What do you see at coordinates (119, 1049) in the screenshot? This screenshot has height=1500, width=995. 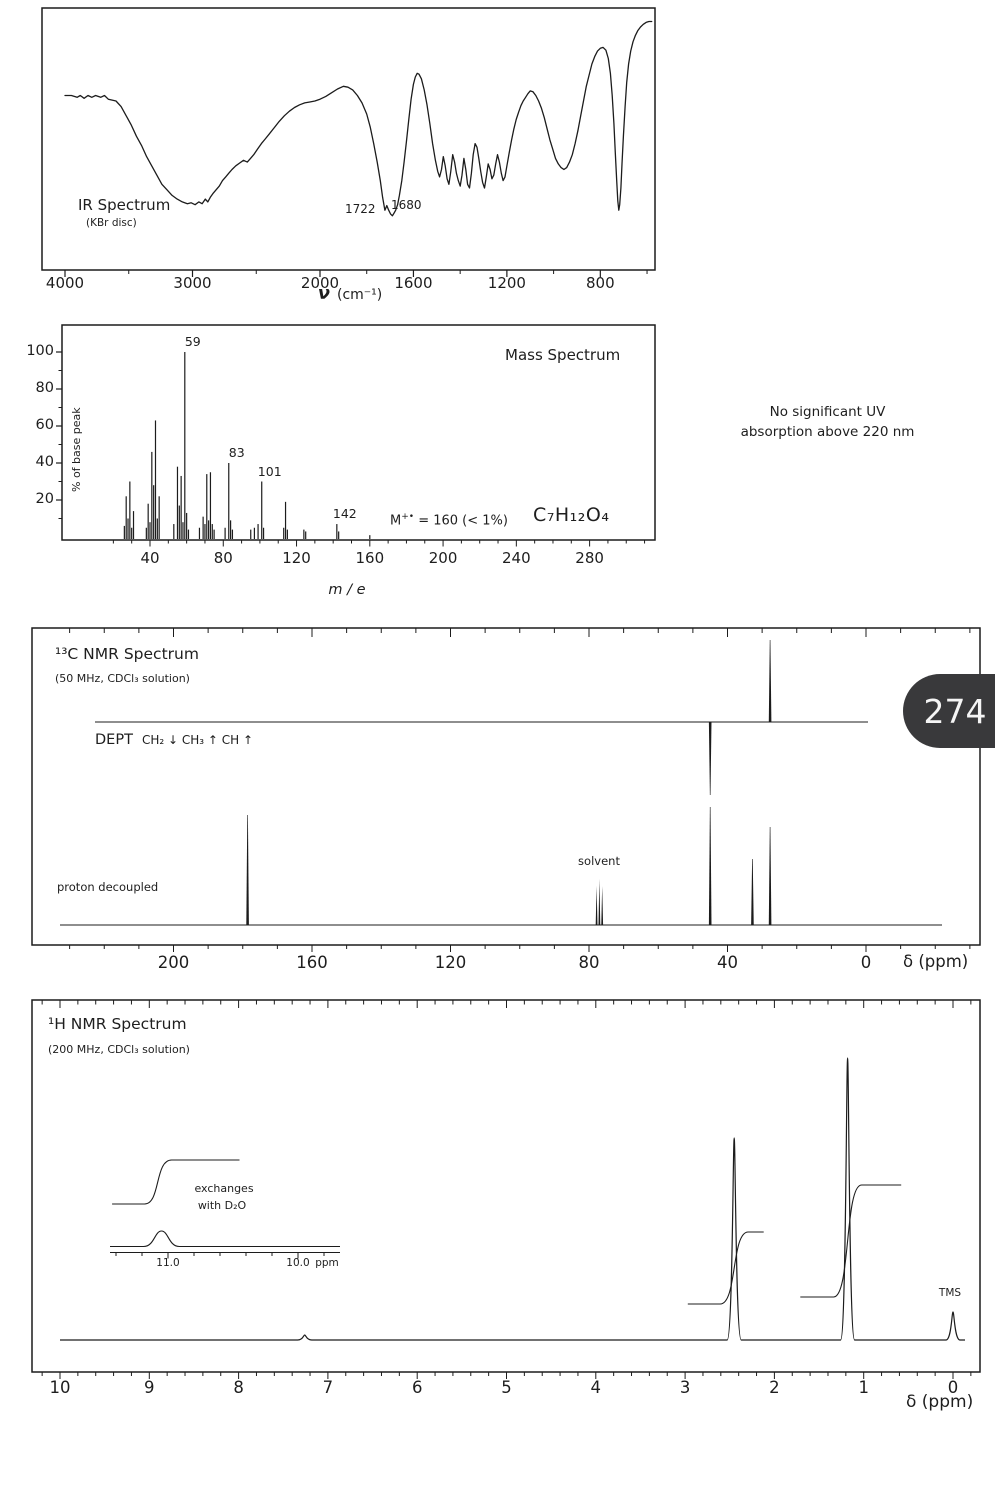 I see `h1-nmr-subtitle: (200 MHz, CDCl₃ solution)` at bounding box center [119, 1049].